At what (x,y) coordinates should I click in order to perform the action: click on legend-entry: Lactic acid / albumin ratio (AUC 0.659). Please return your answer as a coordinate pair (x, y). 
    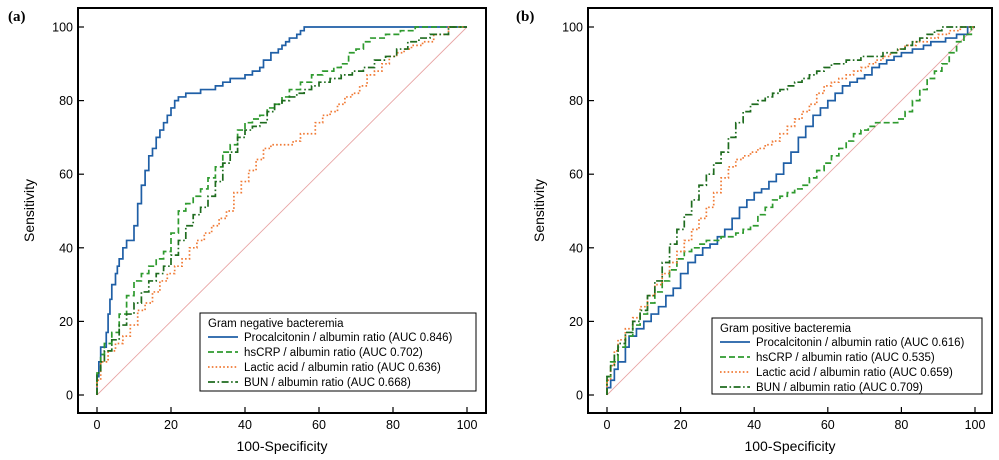
    Looking at the image, I should click on (854, 373).